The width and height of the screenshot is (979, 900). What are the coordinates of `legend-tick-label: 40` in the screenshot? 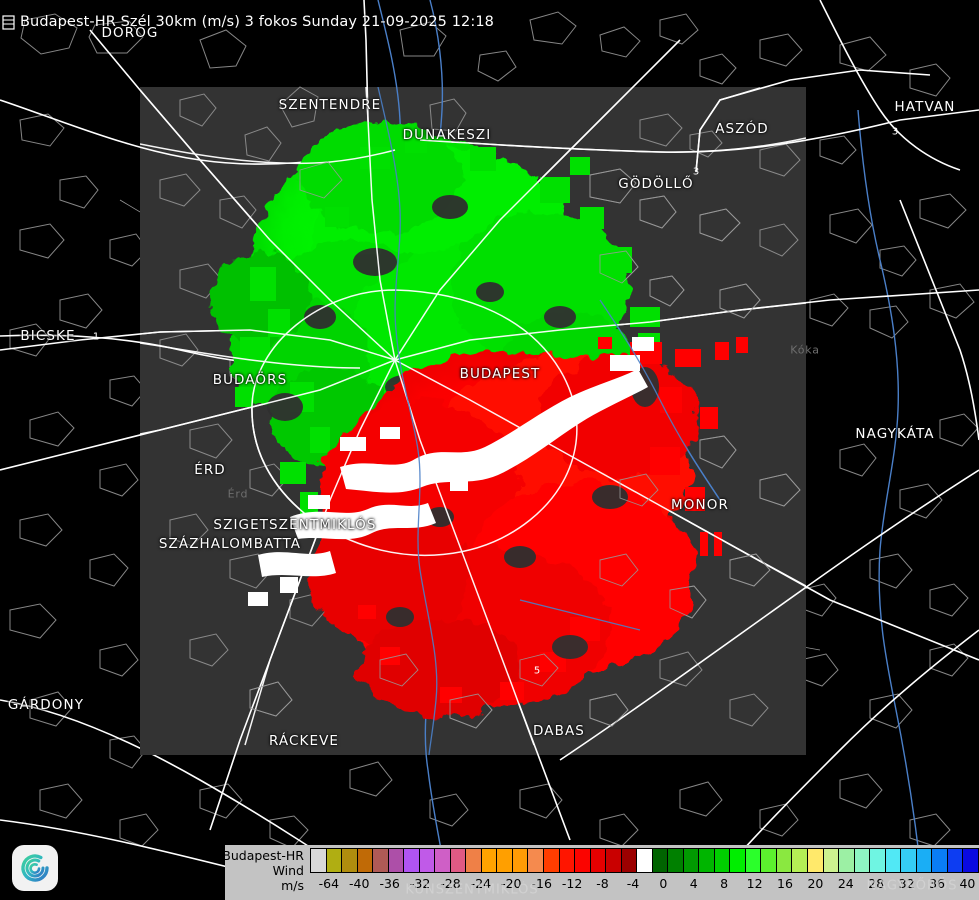 It's located at (967, 883).